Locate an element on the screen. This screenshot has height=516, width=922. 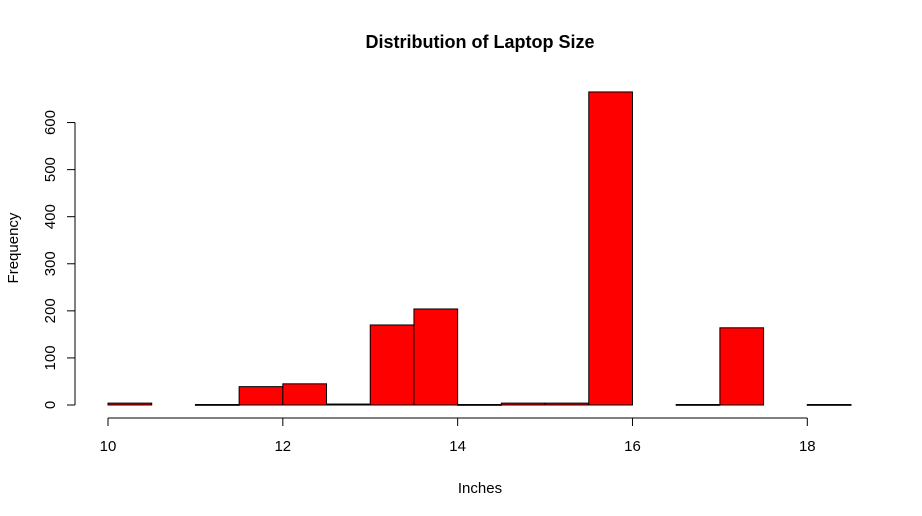
x-axis-label: Inches is located at coordinates (480, 488).